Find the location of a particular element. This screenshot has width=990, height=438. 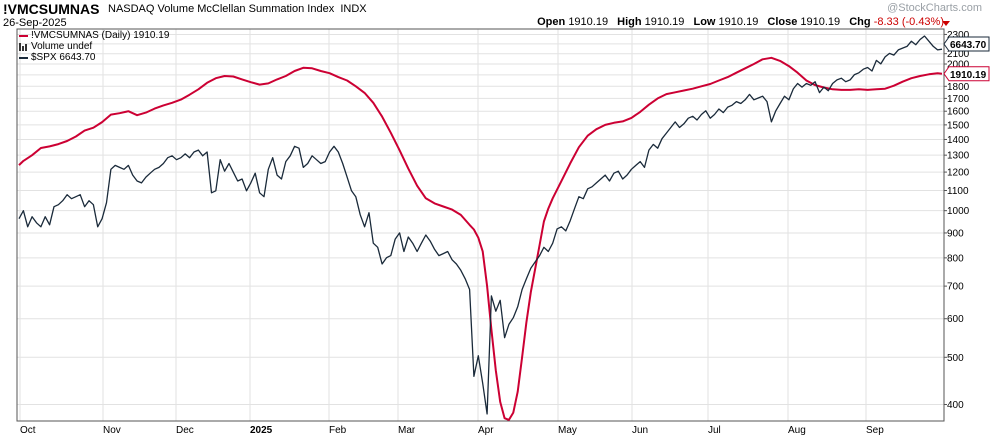

x-tick-label: Feb is located at coordinates (338, 430).